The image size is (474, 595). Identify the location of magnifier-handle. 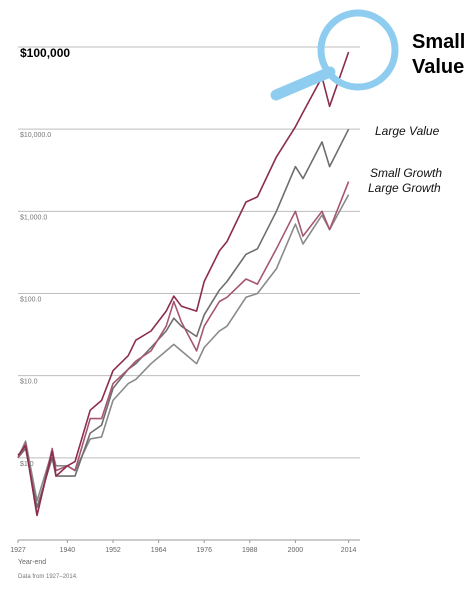
(303, 83).